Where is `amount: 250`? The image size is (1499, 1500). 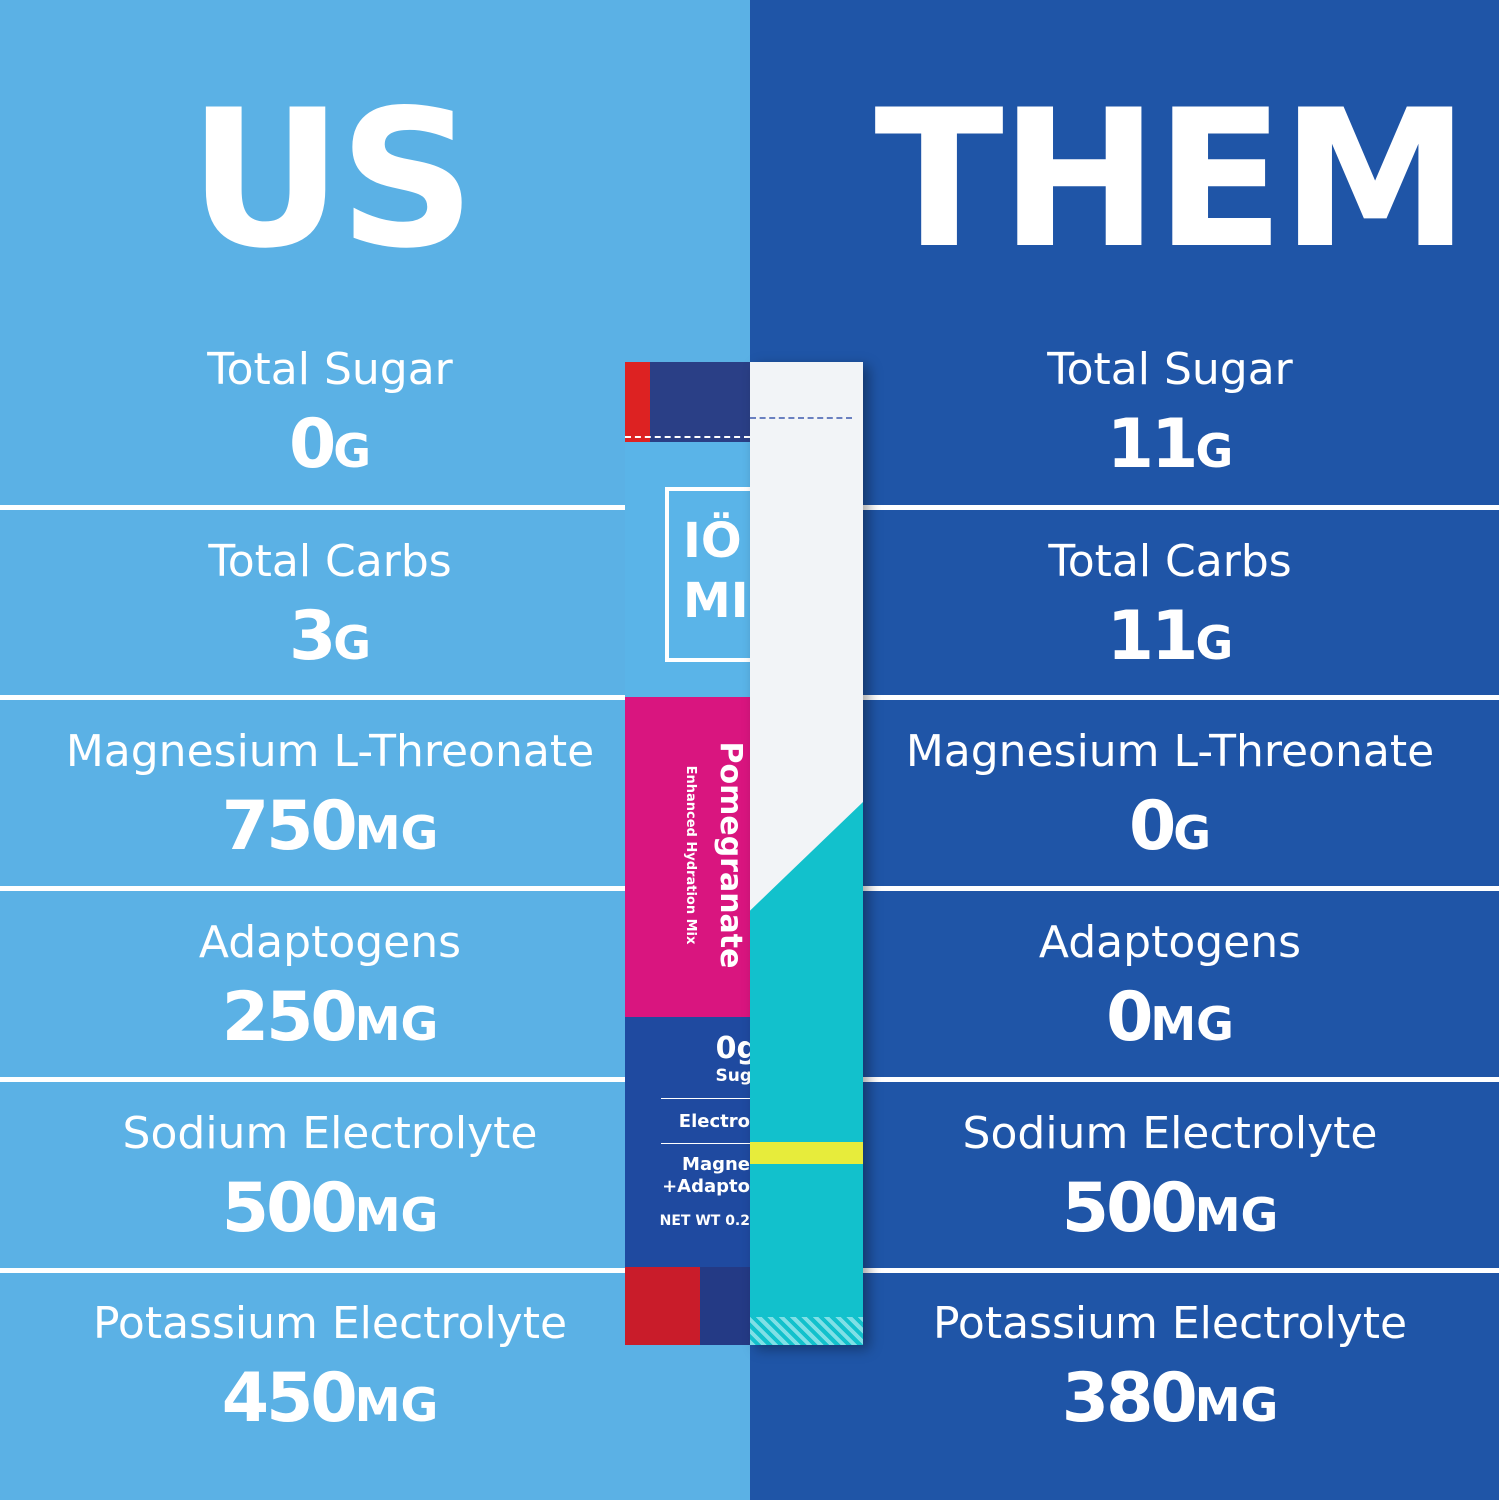 amount: 250 is located at coordinates (289, 1017).